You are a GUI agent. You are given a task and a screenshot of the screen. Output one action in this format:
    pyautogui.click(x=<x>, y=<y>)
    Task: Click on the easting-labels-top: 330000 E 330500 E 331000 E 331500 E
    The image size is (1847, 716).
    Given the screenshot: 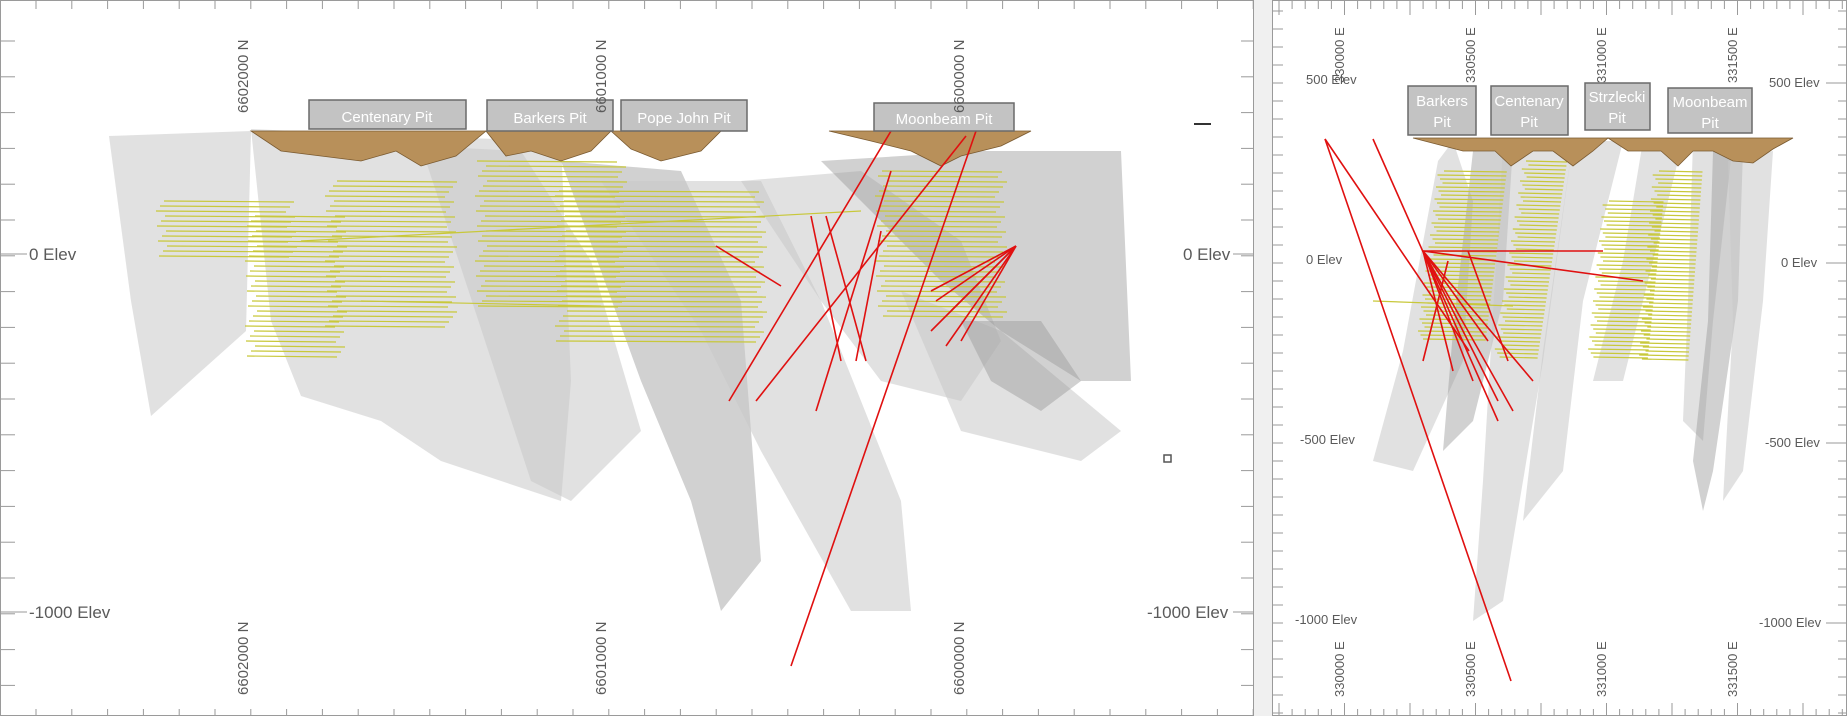 What is the action you would take?
    pyautogui.click(x=1536, y=55)
    